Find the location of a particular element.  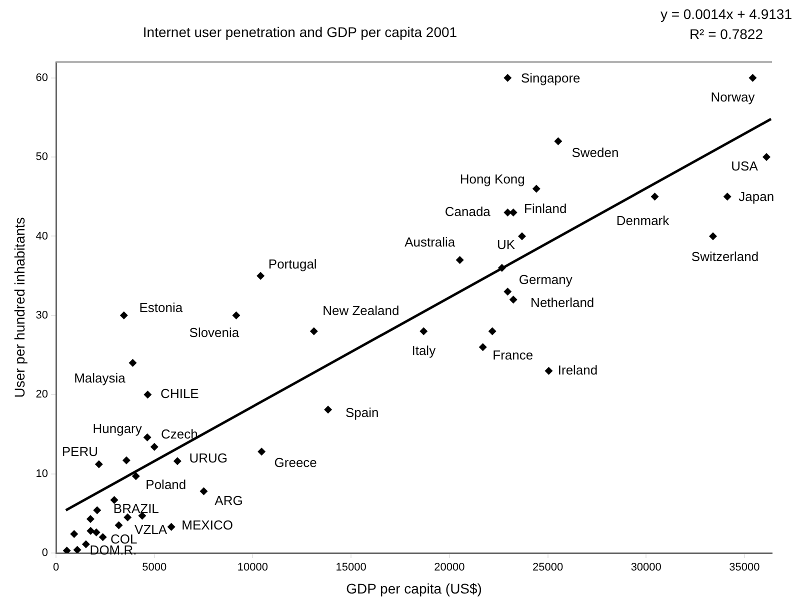

data-label: URUG is located at coordinates (208, 458).